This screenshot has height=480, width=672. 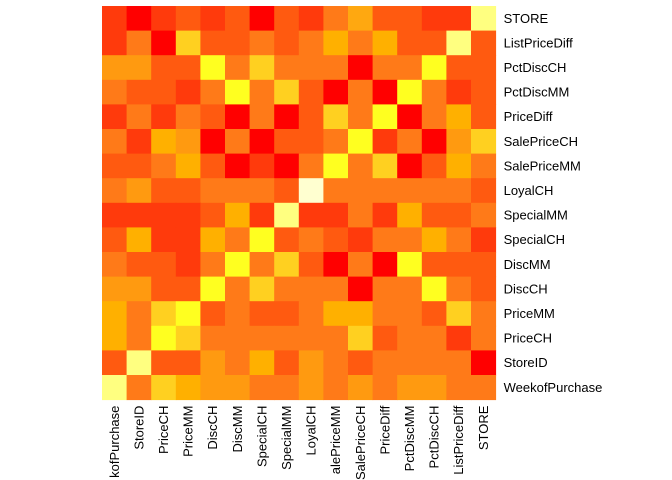 What do you see at coordinates (262, 363) in the screenshot?
I see `heatmap-cell-StoreID-SpecialCH` at bounding box center [262, 363].